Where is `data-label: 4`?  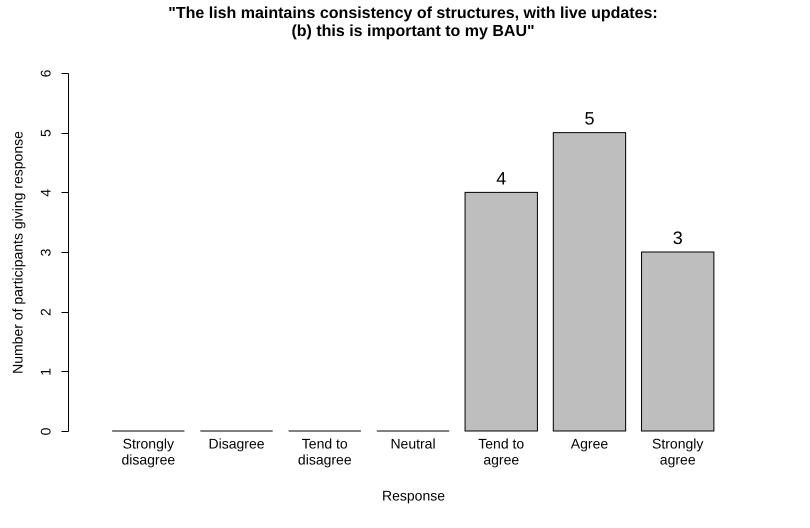 data-label: 4 is located at coordinates (501, 178).